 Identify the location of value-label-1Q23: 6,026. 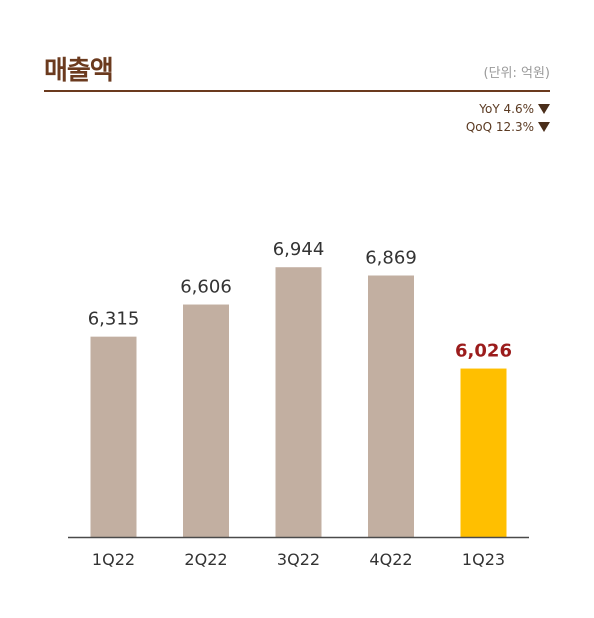
(483, 351).